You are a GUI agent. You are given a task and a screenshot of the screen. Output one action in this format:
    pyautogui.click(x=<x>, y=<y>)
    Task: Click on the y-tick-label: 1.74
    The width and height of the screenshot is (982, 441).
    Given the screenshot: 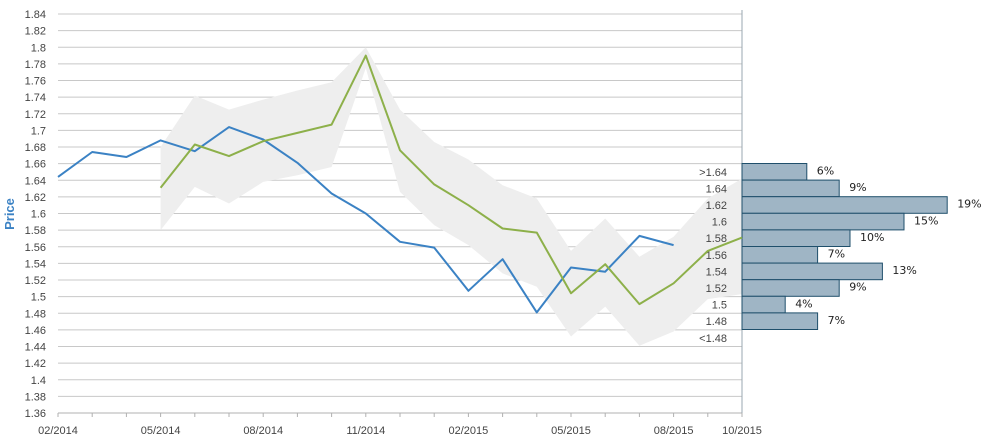 What is the action you would take?
    pyautogui.click(x=35, y=98)
    